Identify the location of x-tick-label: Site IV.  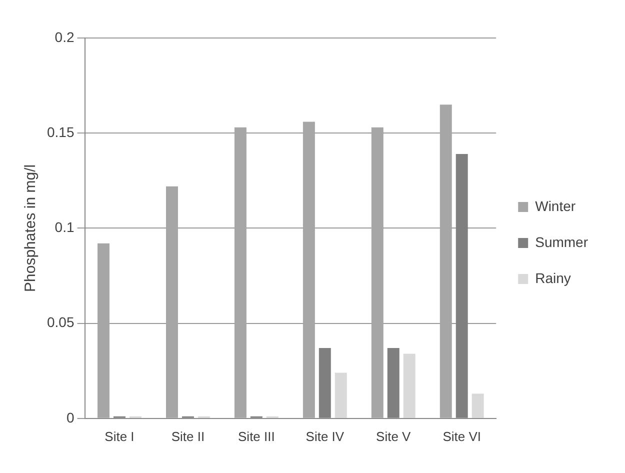
(325, 436).